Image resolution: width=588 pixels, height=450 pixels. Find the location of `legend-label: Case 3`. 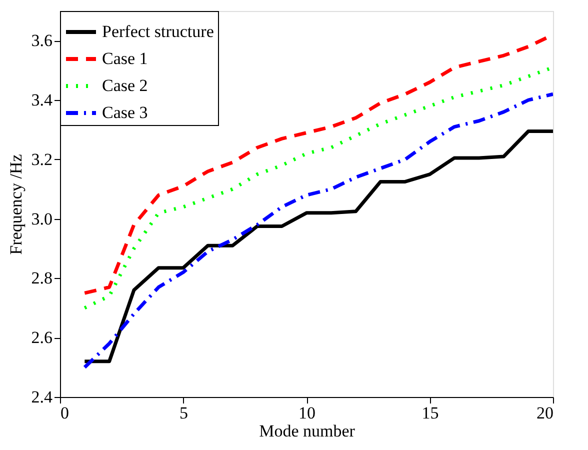

legend-label: Case 3 is located at coordinates (125, 112).